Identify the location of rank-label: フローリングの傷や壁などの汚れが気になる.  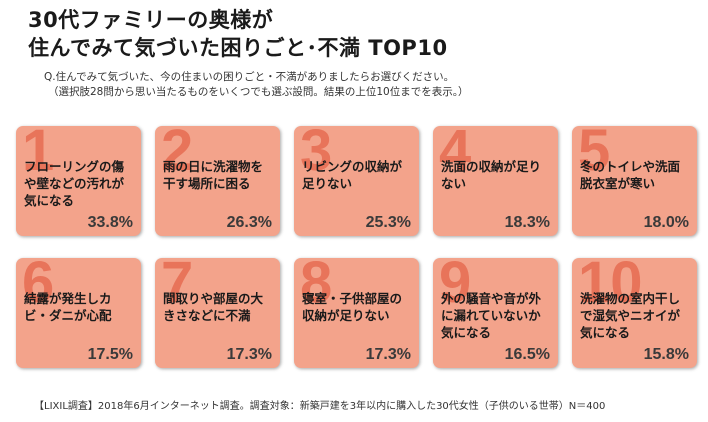
(74, 183).